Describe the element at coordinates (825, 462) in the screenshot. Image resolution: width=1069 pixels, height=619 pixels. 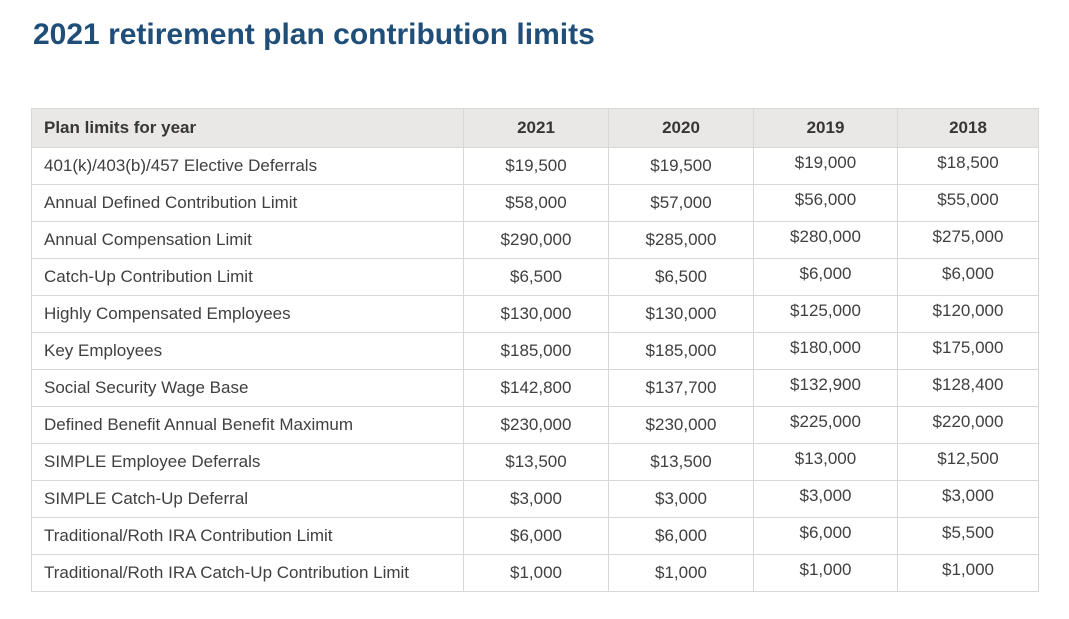
I see `row-value: $13,000` at that location.